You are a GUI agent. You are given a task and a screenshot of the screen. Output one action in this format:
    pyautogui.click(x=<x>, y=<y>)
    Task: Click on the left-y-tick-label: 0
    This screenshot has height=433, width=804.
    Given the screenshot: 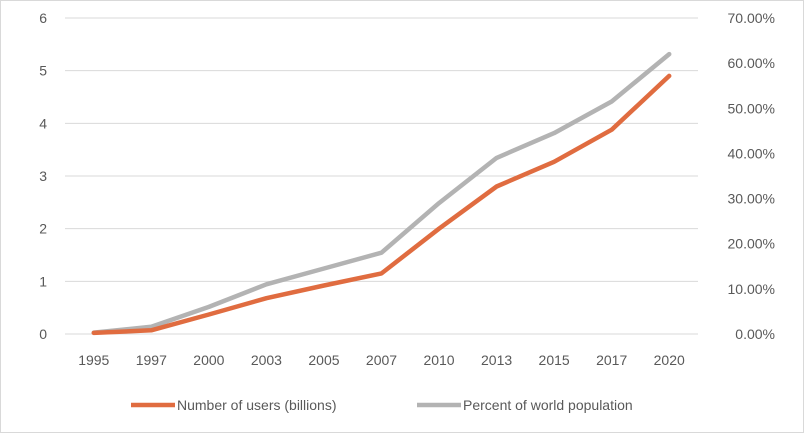 What is the action you would take?
    pyautogui.click(x=43, y=334)
    